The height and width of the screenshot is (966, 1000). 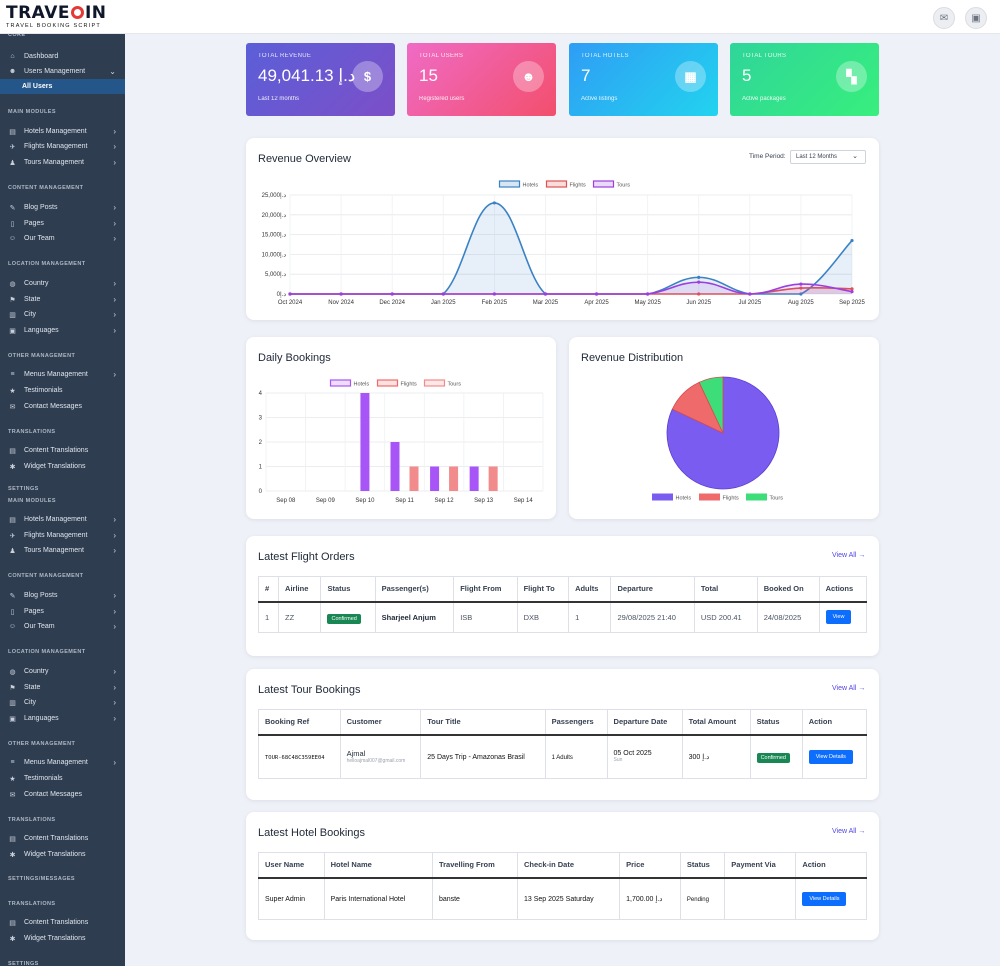 What do you see at coordinates (62, 71) in the screenshot?
I see `sidebar-item-users-management: ☻ Users Management ⌄` at bounding box center [62, 71].